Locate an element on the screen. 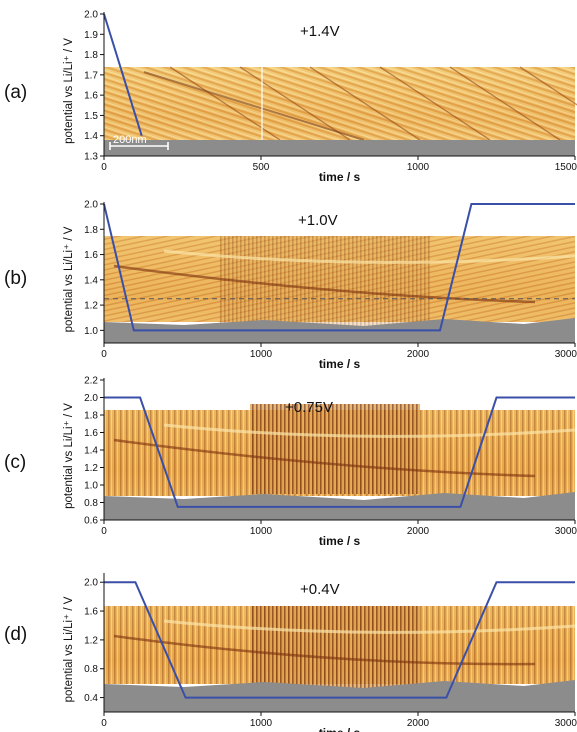  y-tick-label: 1.9 is located at coordinates (91, 35).